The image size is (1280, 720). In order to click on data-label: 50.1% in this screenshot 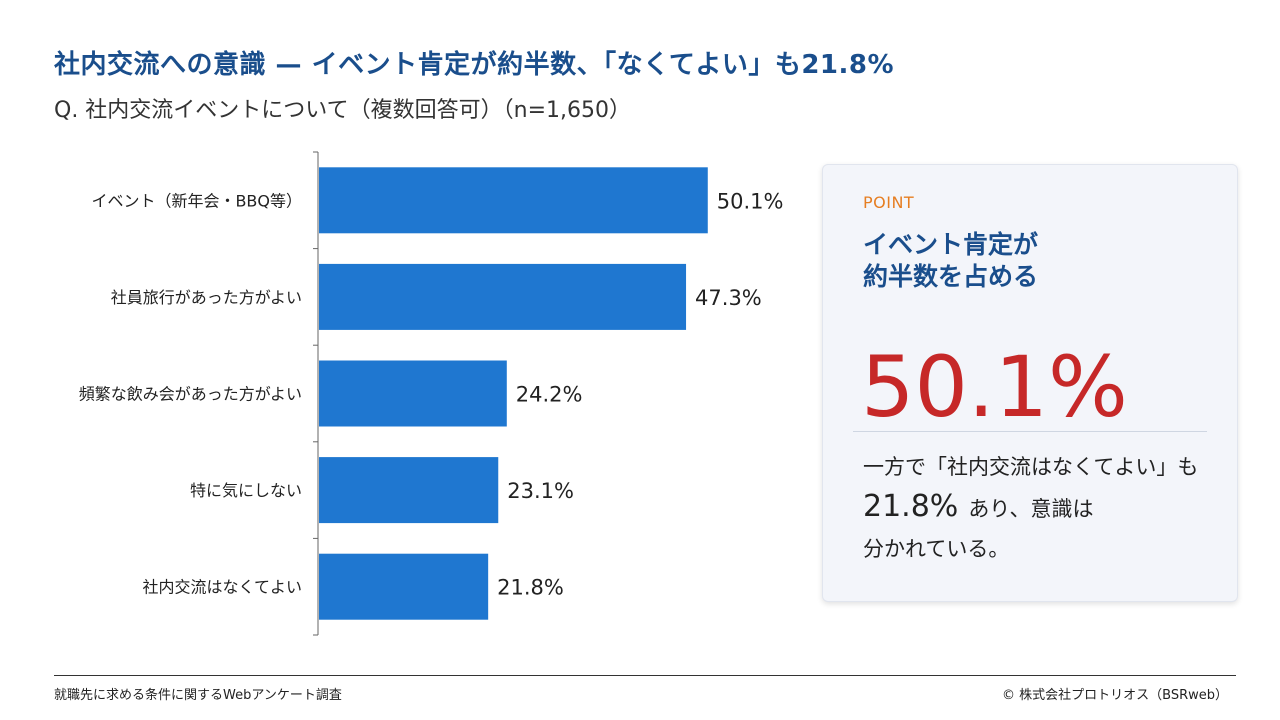, I will do `click(750, 201)`.